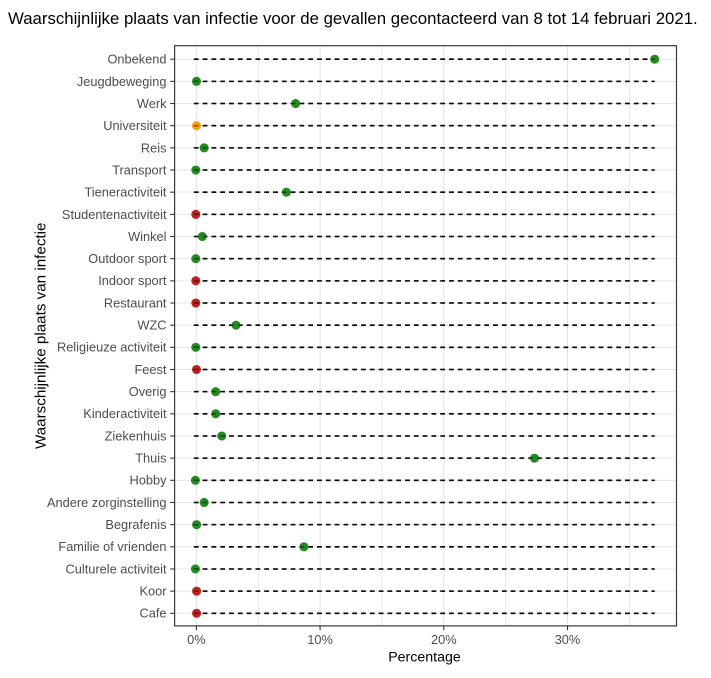  Describe the element at coordinates (151, 325) in the screenshot. I see `svg-text: WZC` at that location.